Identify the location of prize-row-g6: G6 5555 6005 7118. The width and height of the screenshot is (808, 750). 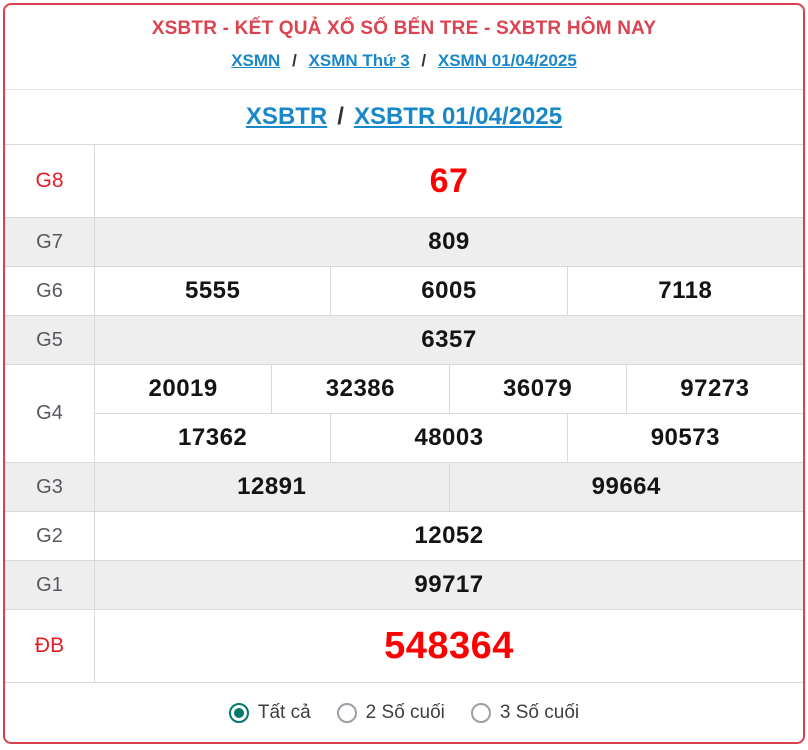
(404, 290).